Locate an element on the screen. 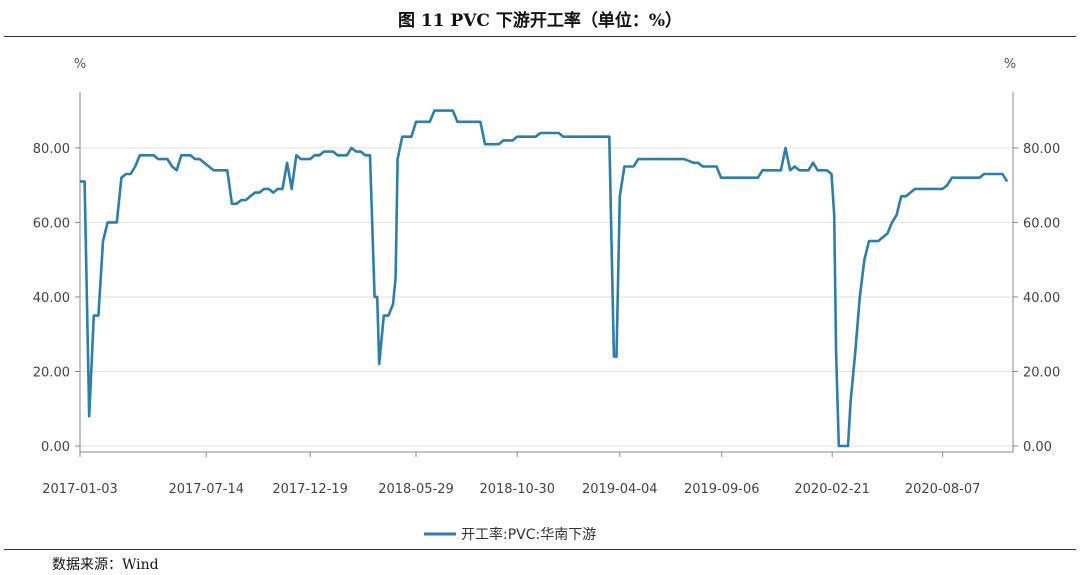 The height and width of the screenshot is (575, 1080). y-axis-left-ticks: 0.00 20.00 40.00 60.00 80.00 is located at coordinates (56, 298).